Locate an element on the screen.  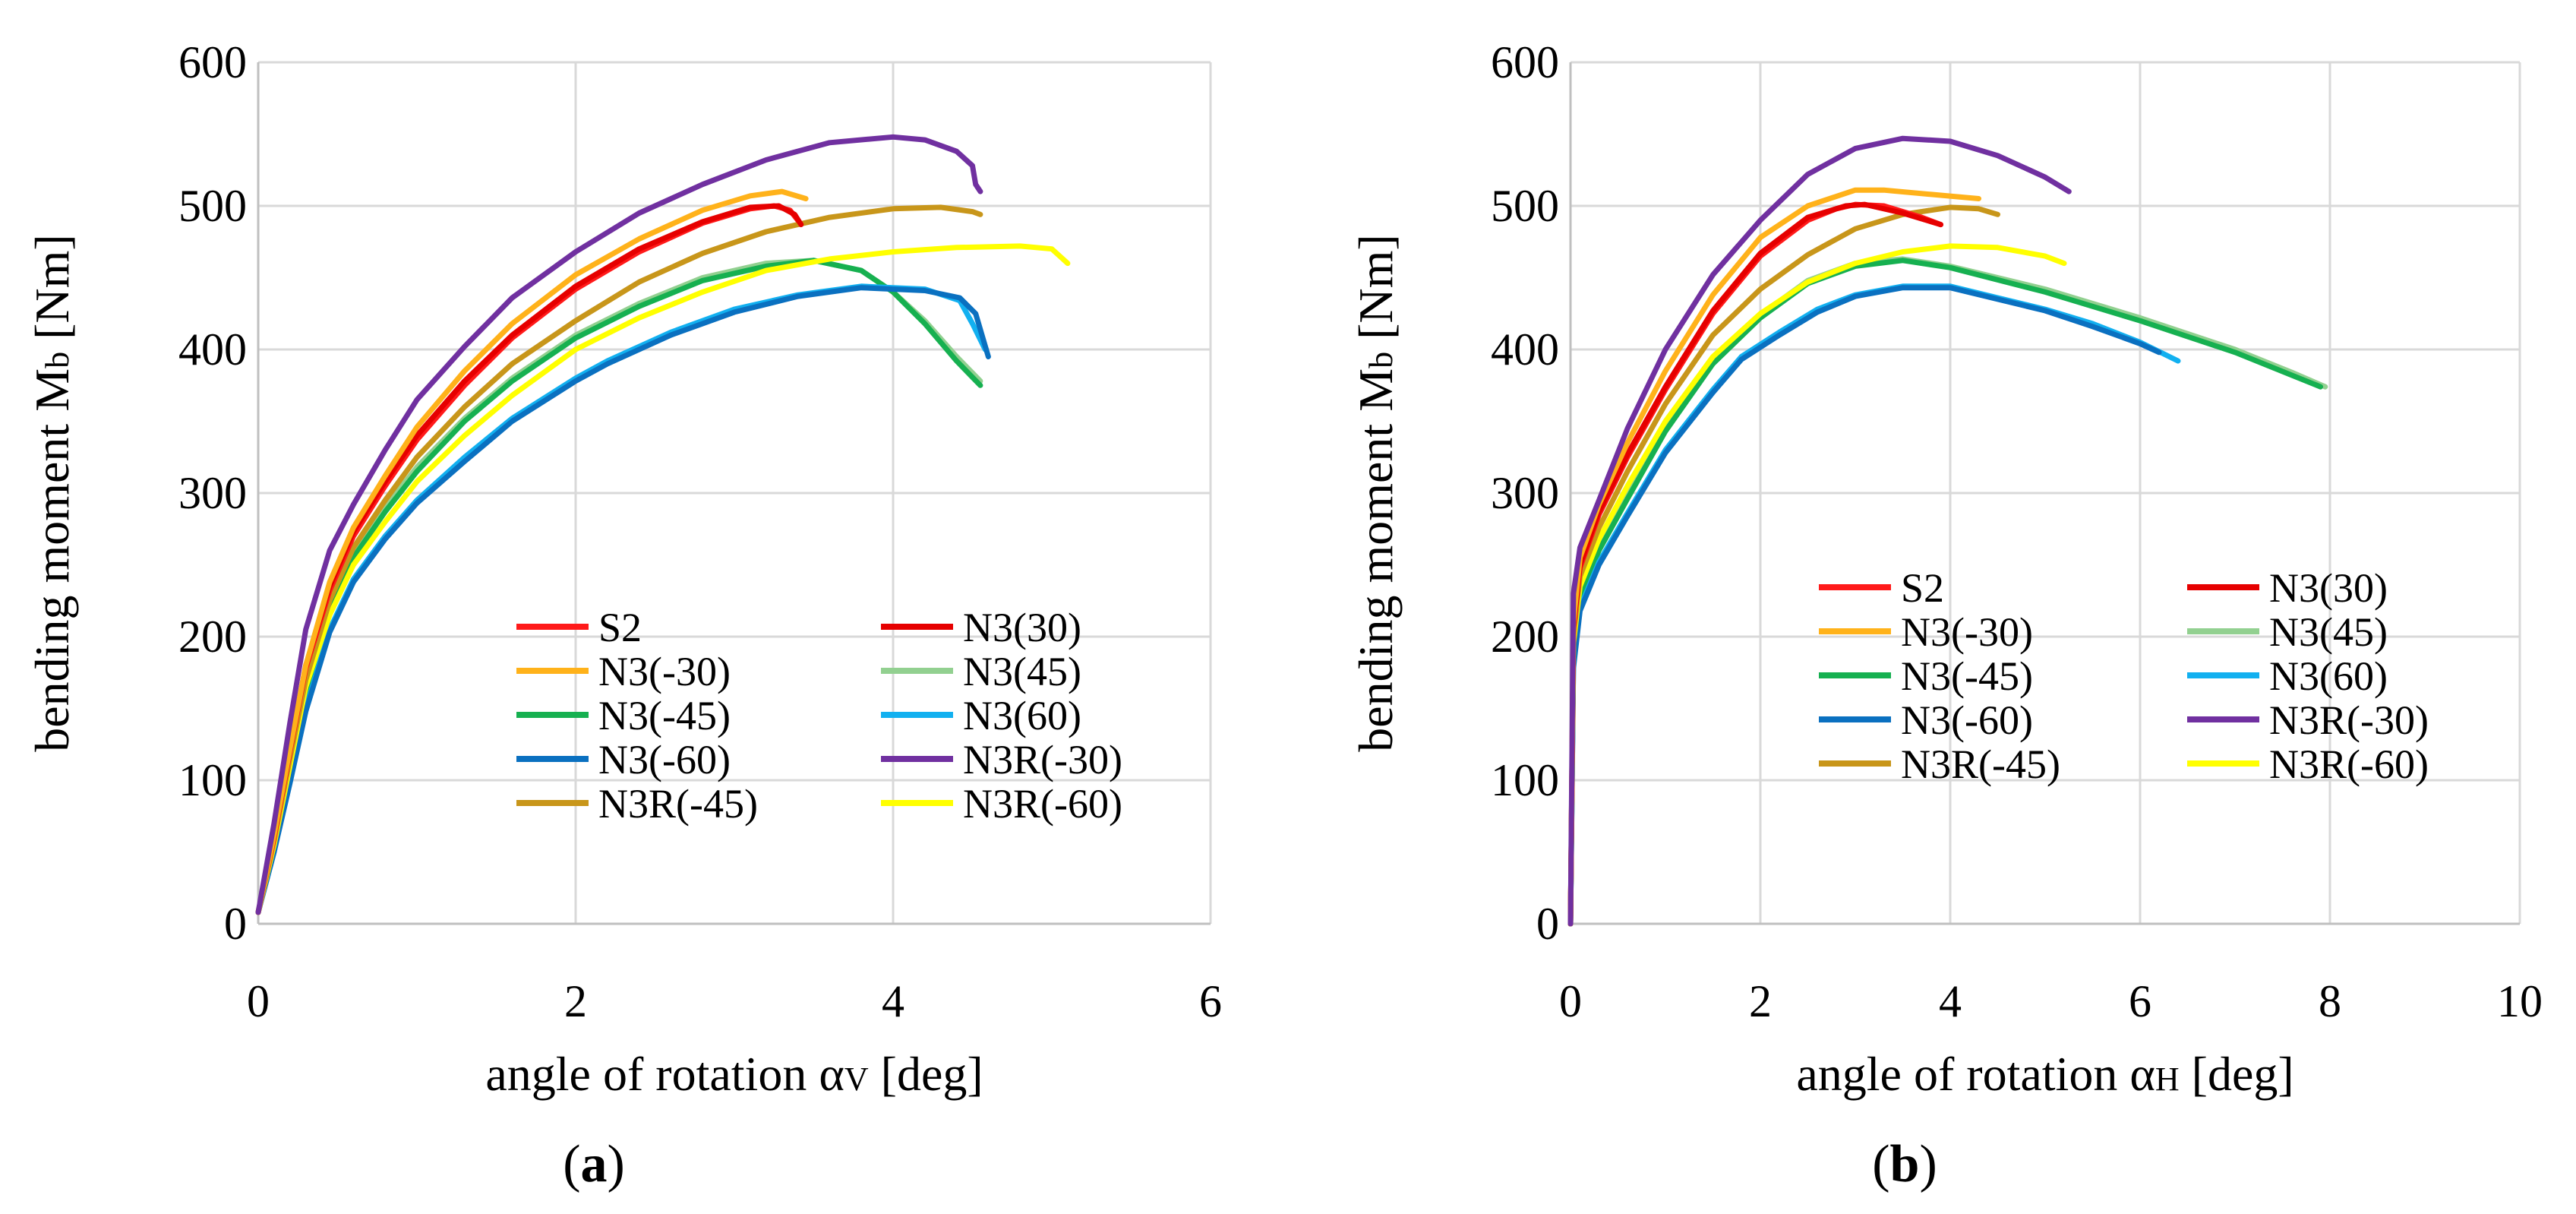
caption-letter: b is located at coordinates (1905, 1164).